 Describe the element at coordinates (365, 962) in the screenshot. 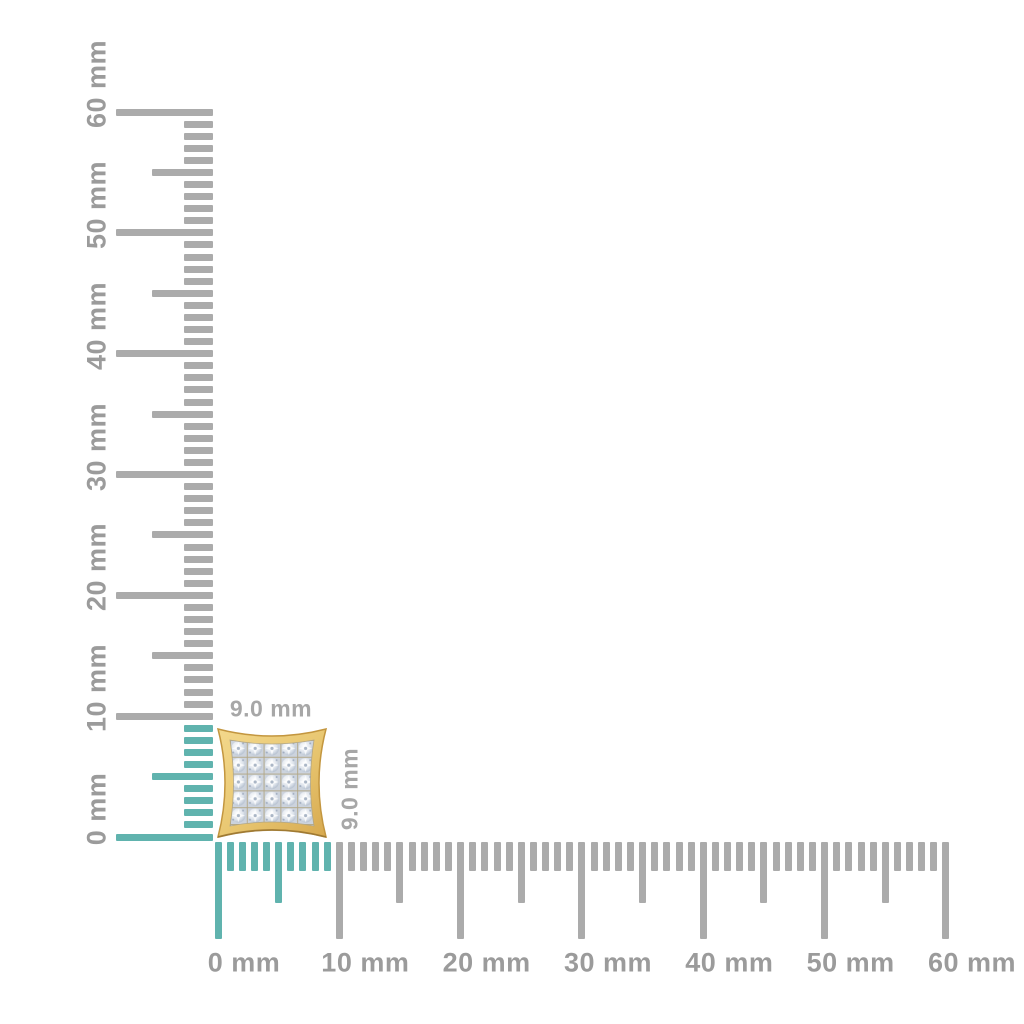

I see `h-ruler-label-10mm: 10 mm` at that location.